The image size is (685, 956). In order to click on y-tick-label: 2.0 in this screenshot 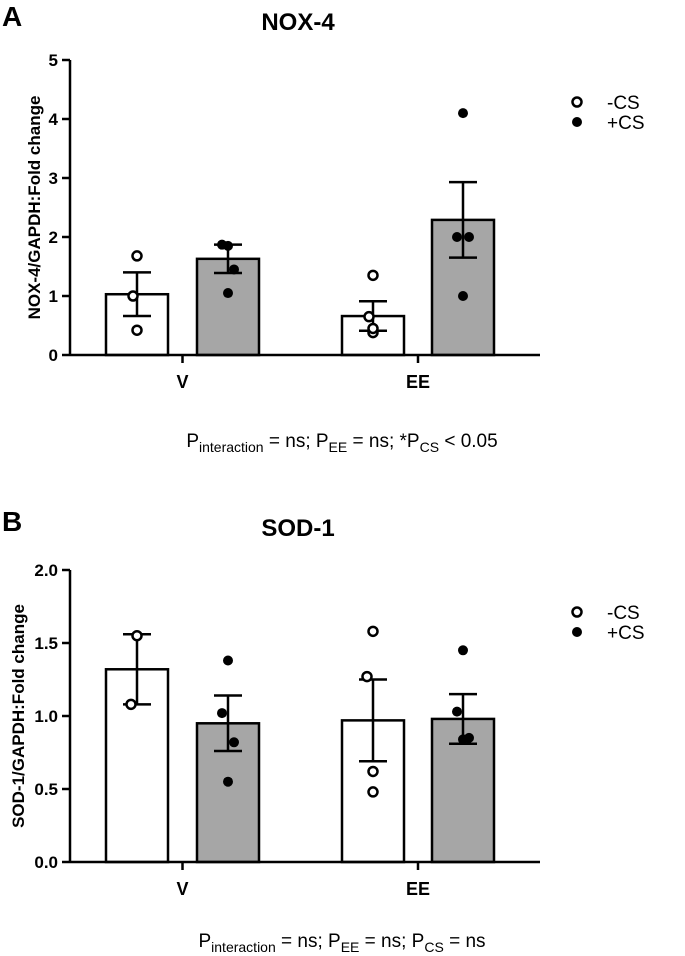, I will do `click(46, 570)`.